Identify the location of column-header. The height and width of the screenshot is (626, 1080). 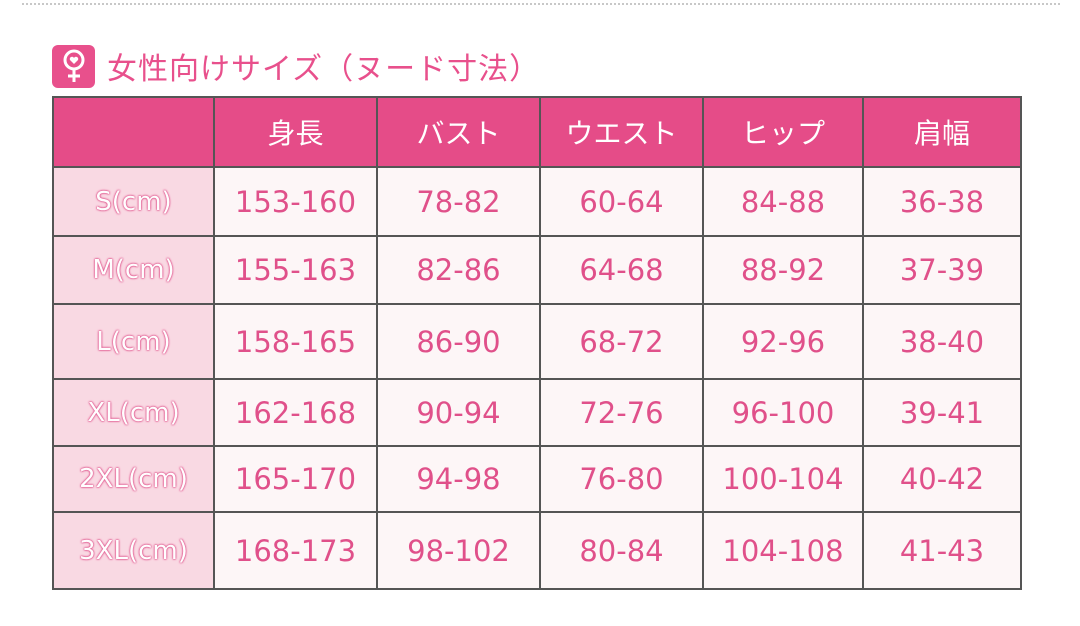
(133, 132).